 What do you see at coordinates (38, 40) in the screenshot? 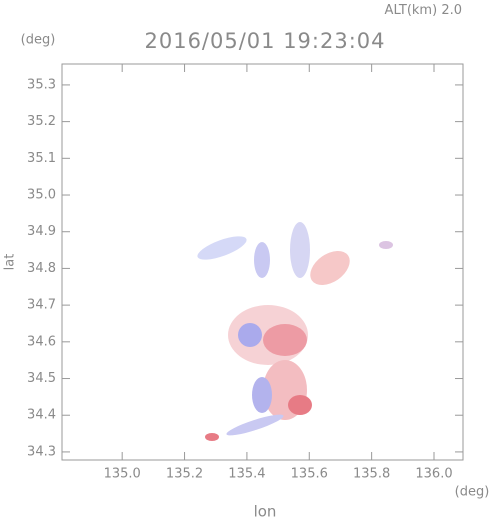
I see `y-unit: (deg)` at bounding box center [38, 40].